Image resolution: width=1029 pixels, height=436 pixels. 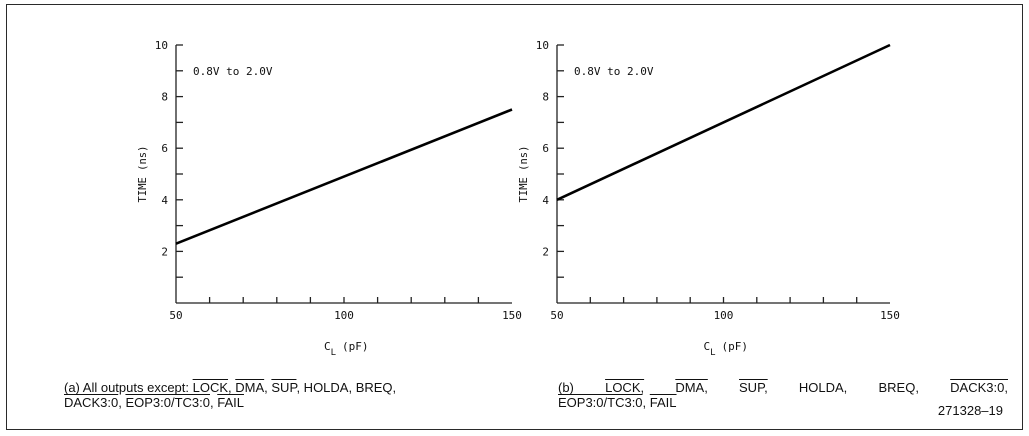 What do you see at coordinates (566, 387) in the screenshot?
I see `caption-b-prefix: (b)` at bounding box center [566, 387].